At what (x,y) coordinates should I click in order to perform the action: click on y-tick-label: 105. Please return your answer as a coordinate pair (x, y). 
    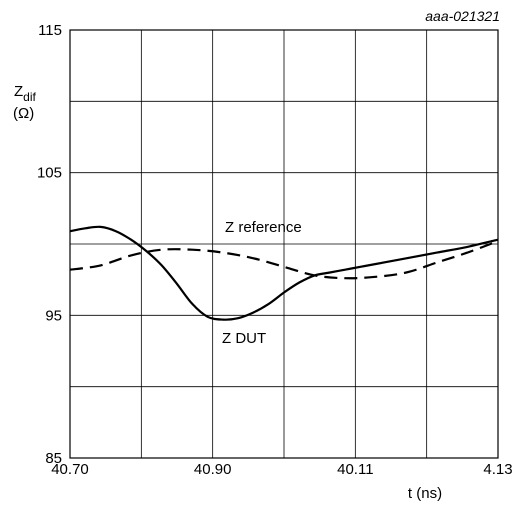
    Looking at the image, I should click on (49, 173).